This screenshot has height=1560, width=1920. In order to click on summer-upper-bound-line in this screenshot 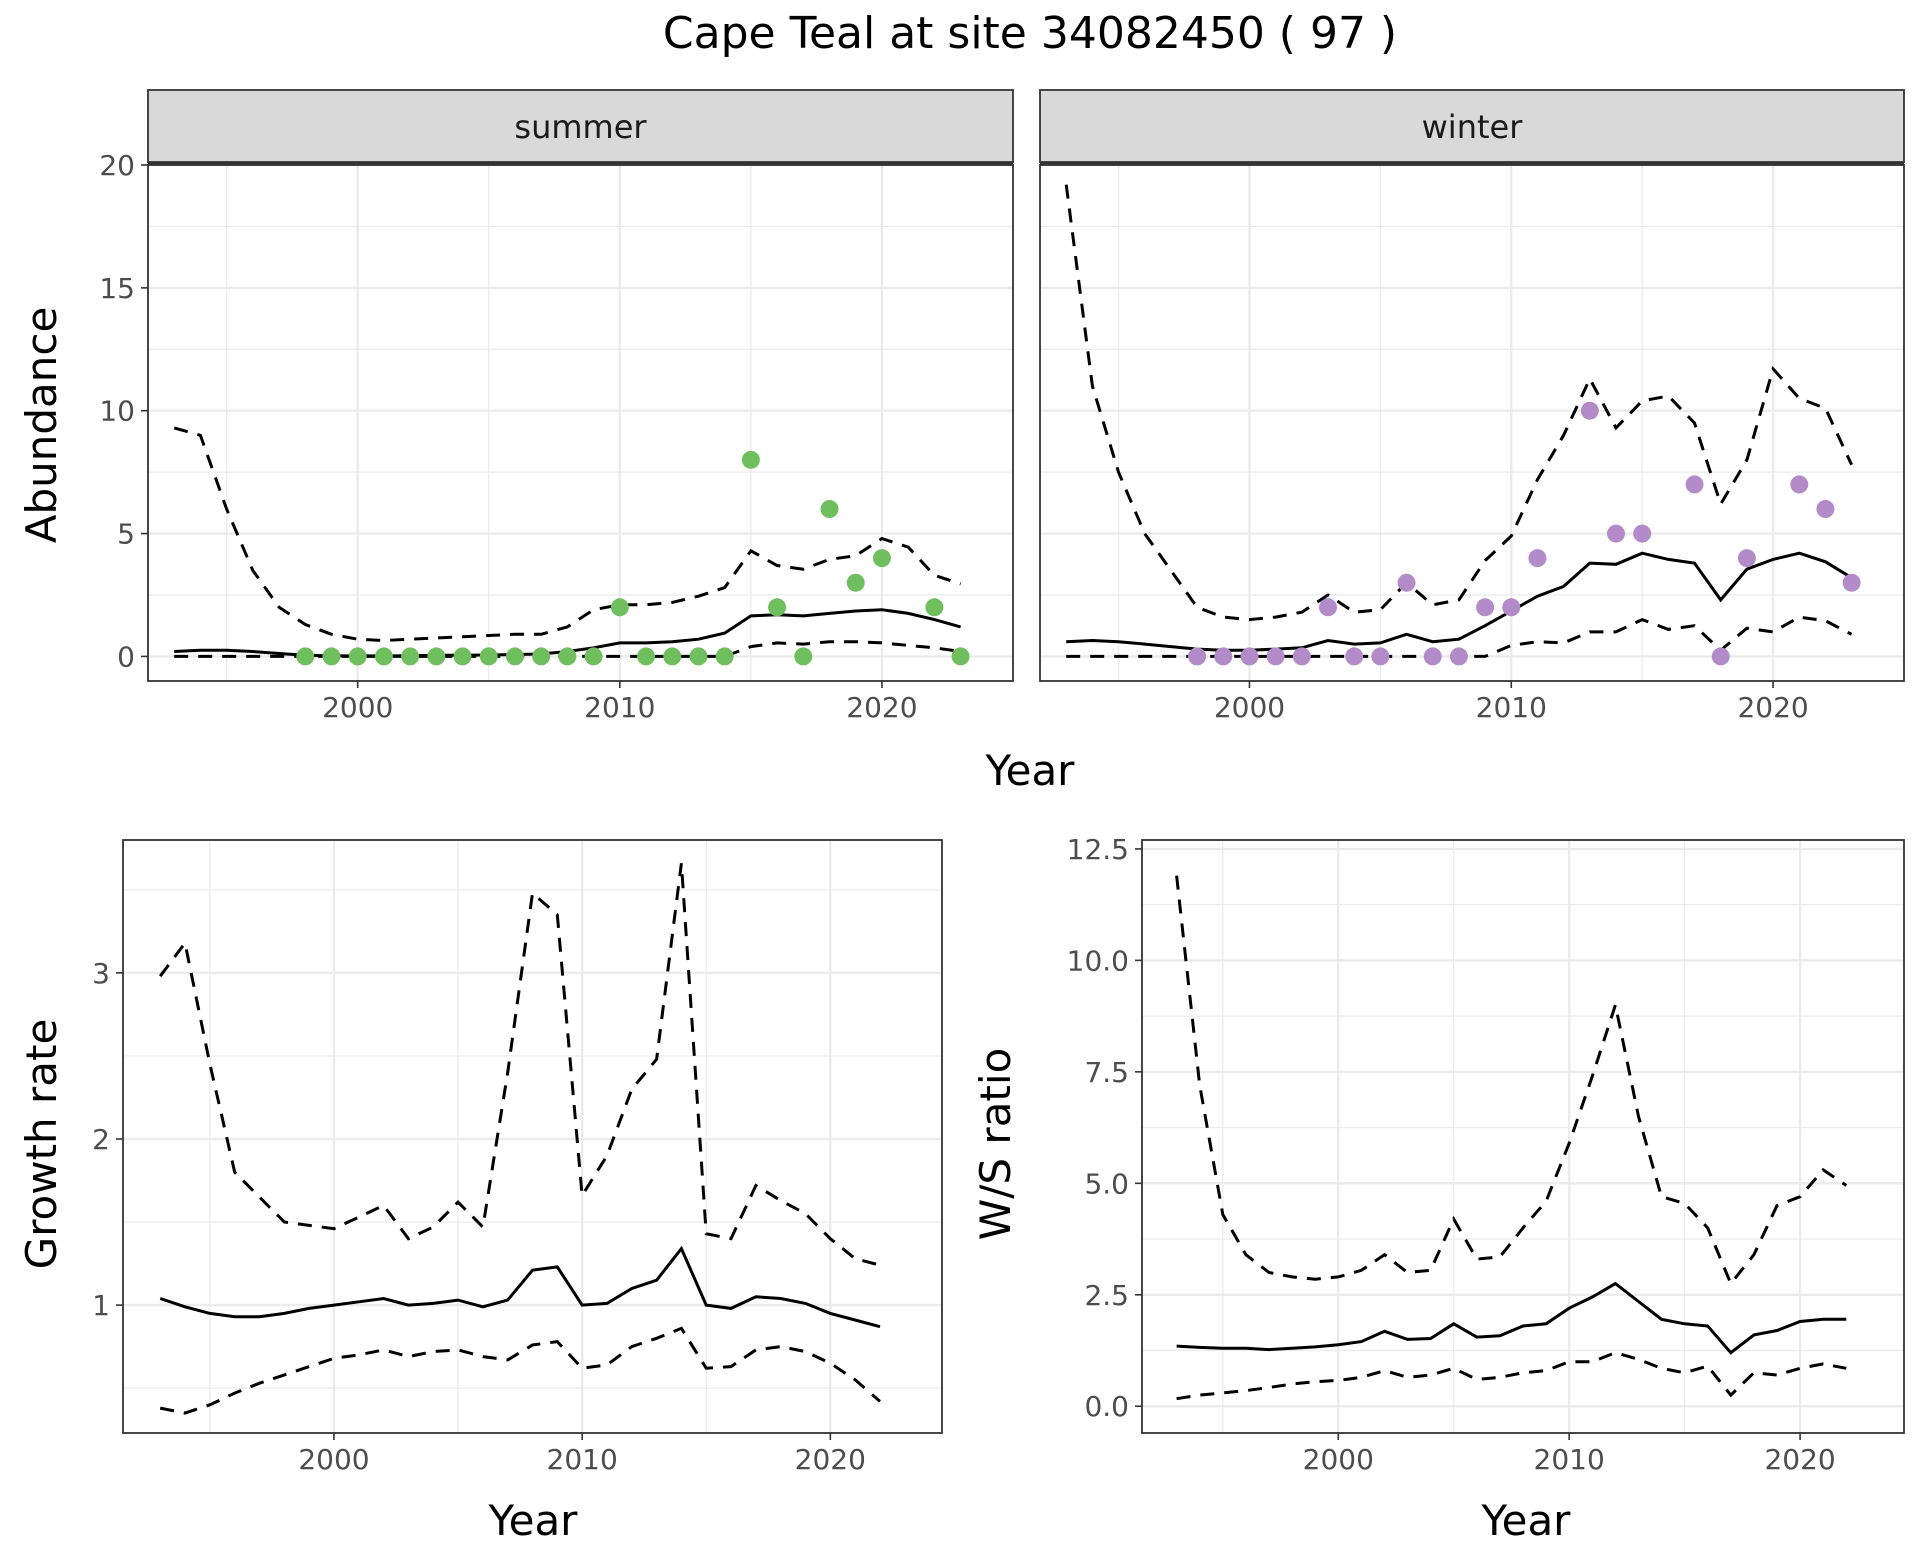, I will do `click(567, 534)`.